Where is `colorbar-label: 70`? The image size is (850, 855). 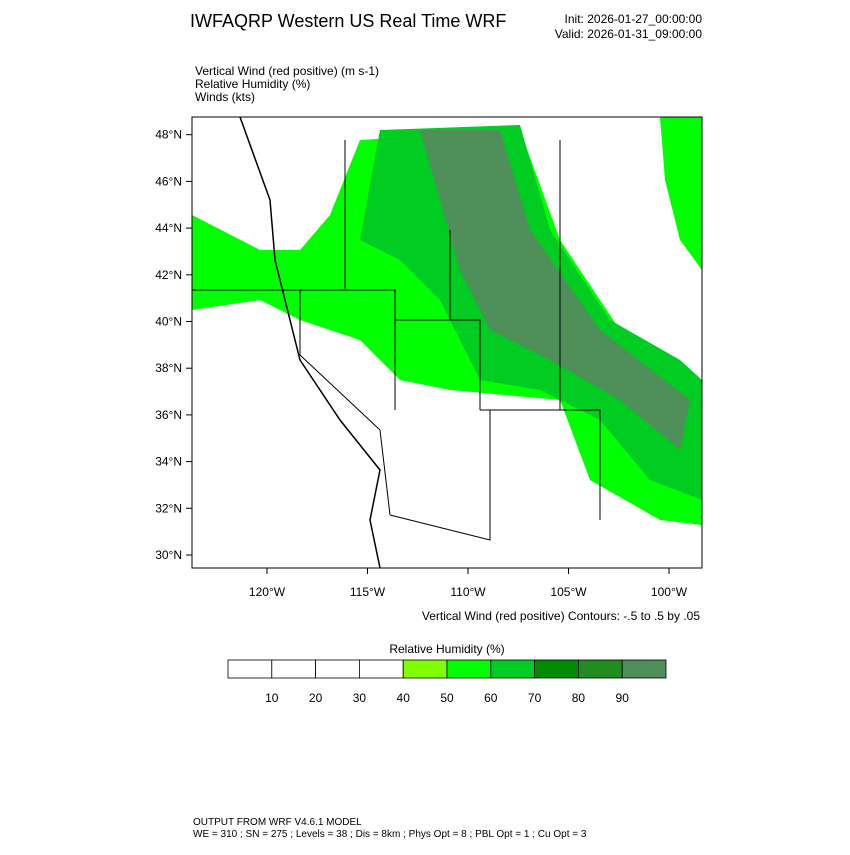 colorbar-label: 70 is located at coordinates (535, 698).